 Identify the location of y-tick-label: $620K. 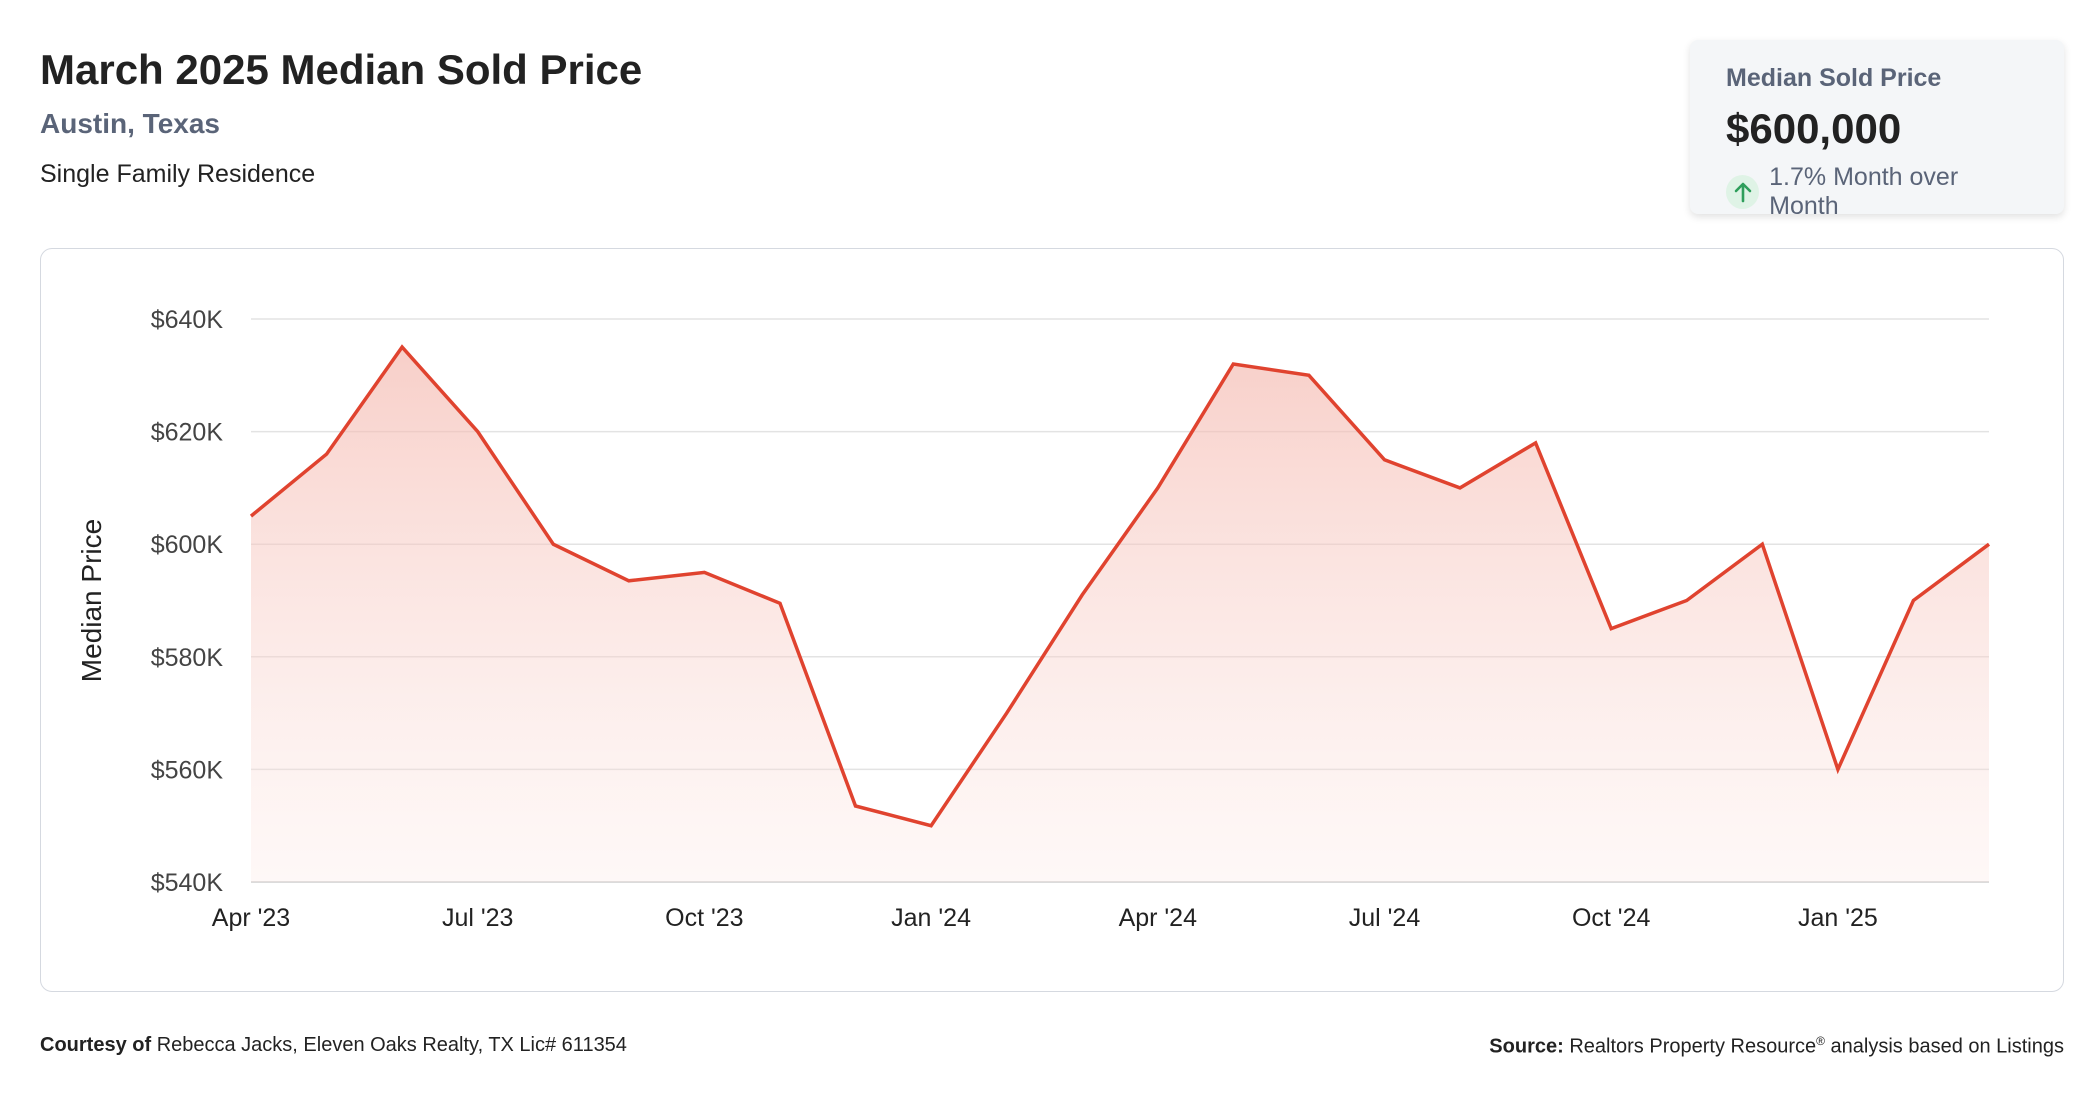
(187, 433).